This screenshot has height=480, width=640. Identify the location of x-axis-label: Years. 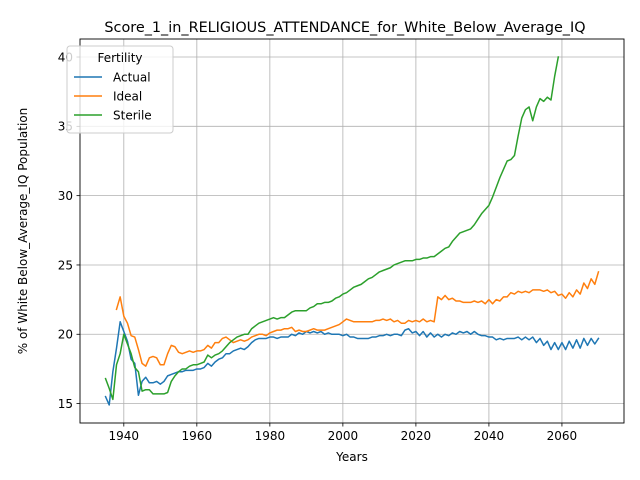
(351, 457).